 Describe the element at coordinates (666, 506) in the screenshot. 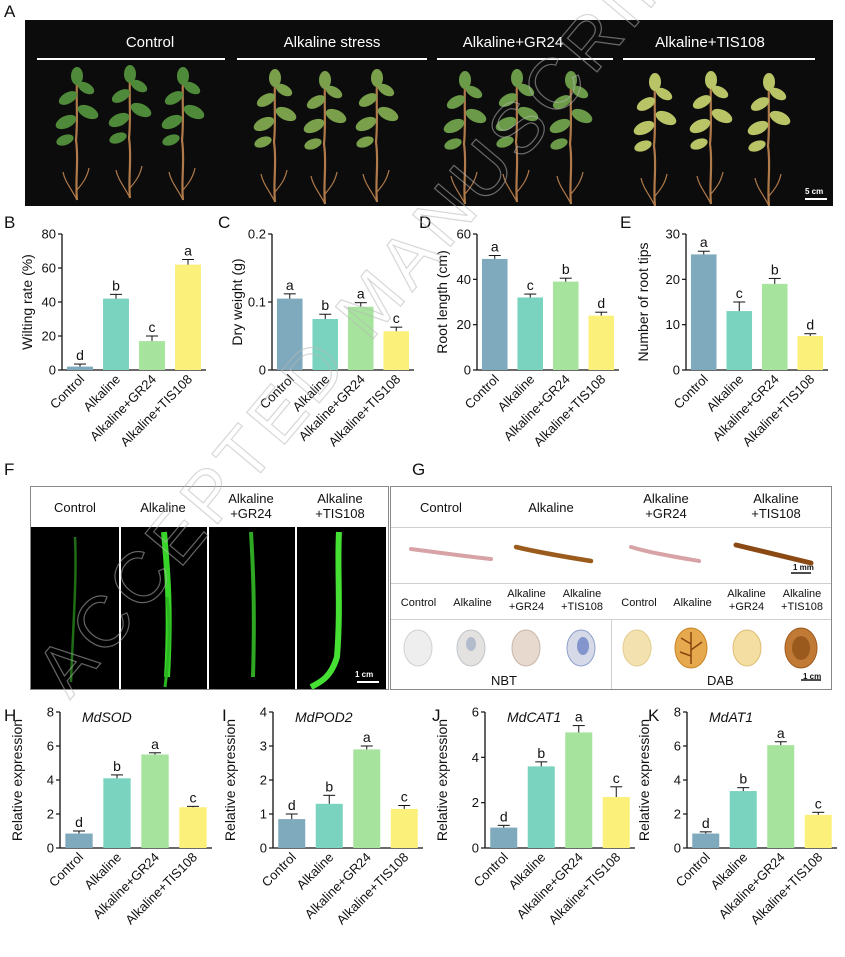

I see `g-header-gr24: Alkaline +GR24` at that location.